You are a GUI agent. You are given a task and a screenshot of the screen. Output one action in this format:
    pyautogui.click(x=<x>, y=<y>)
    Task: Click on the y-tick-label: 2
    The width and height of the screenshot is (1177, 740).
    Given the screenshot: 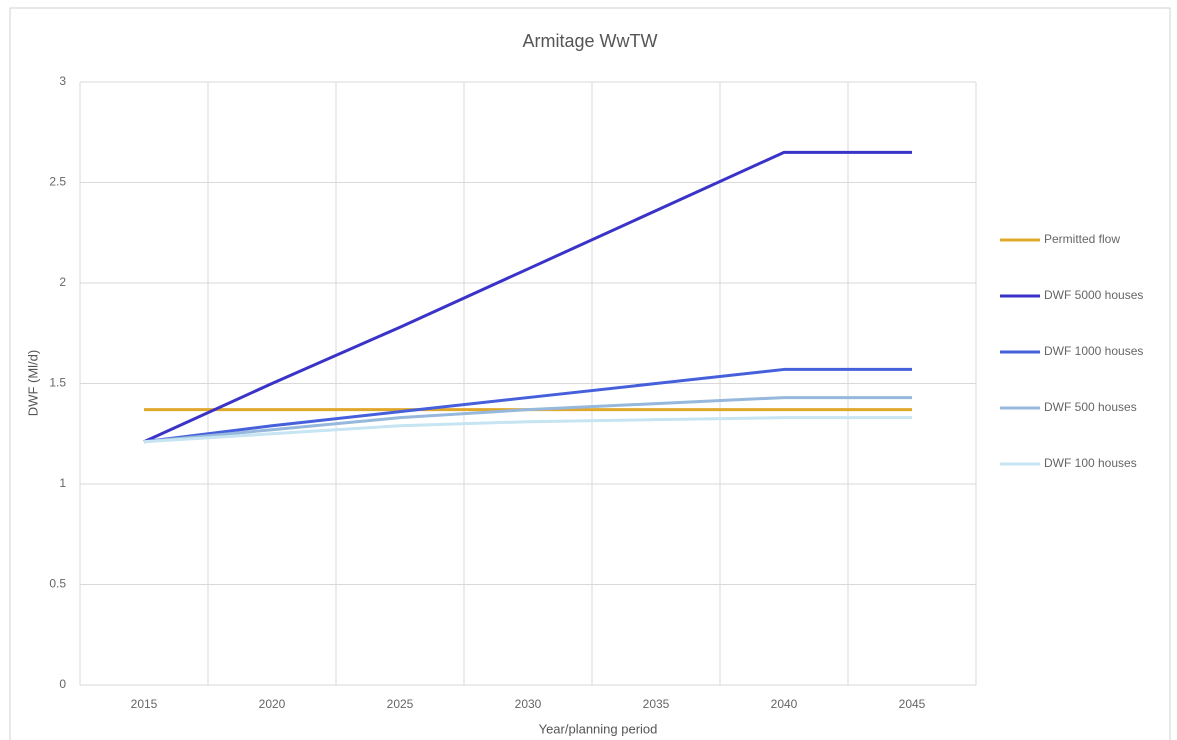 What is the action you would take?
    pyautogui.click(x=62, y=282)
    